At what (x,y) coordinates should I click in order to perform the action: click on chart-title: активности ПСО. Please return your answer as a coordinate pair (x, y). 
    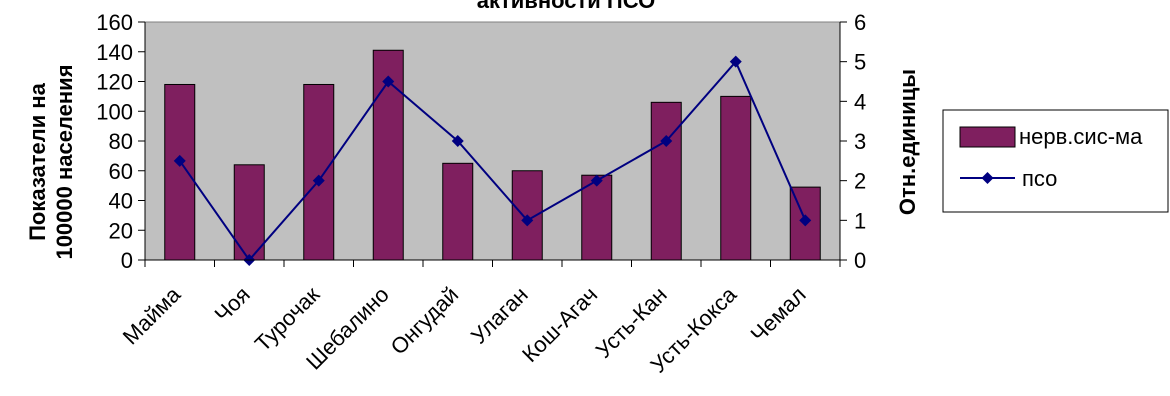
    Looking at the image, I should click on (566, 6).